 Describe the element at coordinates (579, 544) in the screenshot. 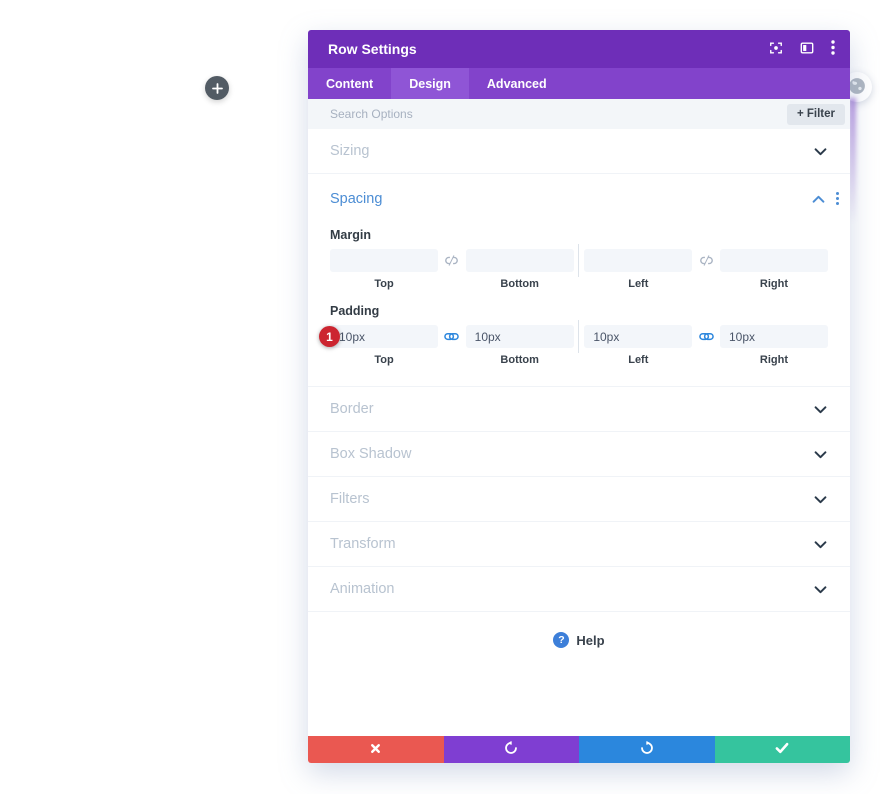

I see `section-transform: Transform` at that location.